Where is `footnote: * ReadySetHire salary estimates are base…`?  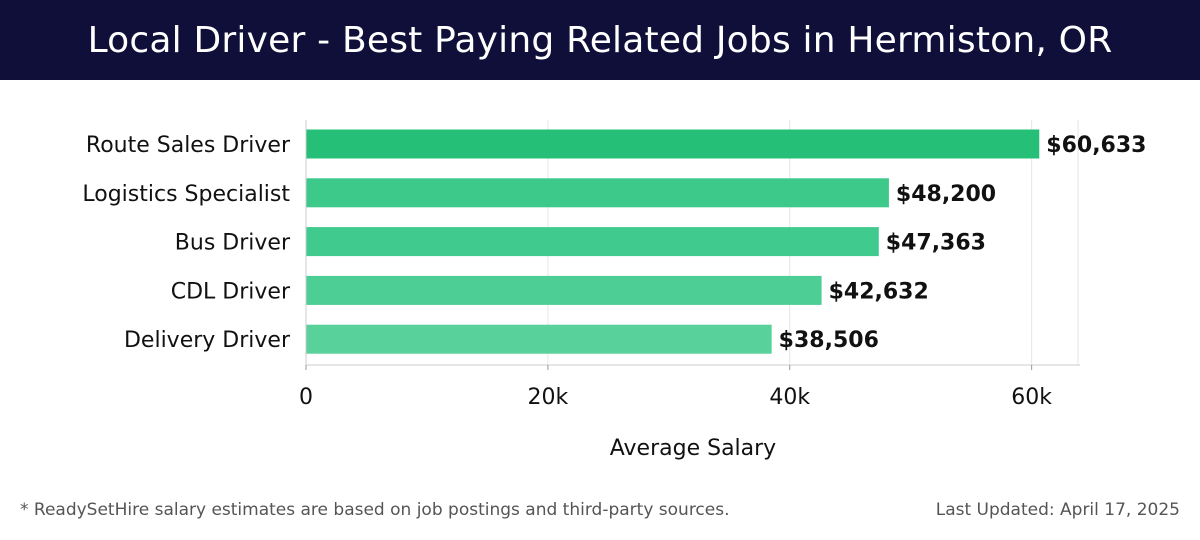
footnote: * ReadySetHire salary estimates are base… is located at coordinates (375, 510).